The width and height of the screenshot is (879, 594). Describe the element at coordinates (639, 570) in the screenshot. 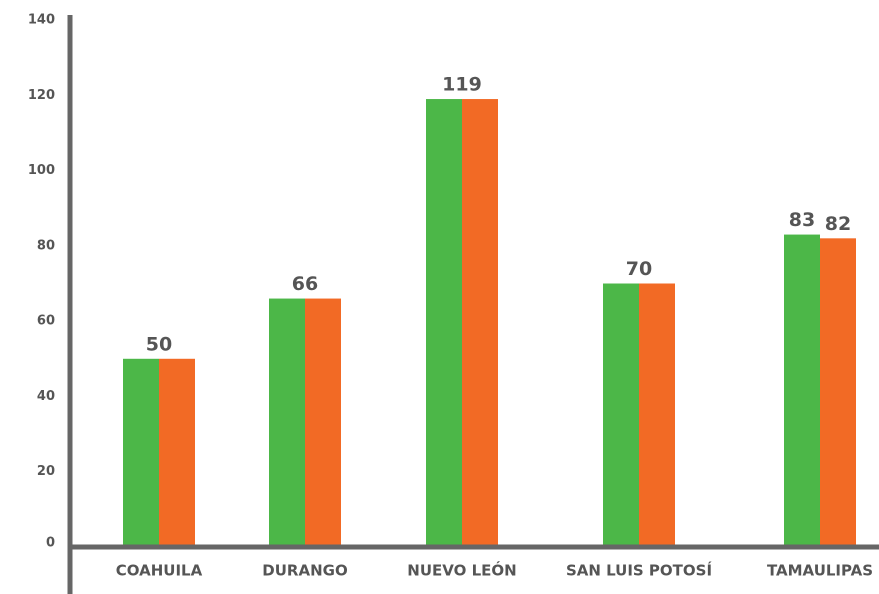

I see `x-tick-label: SAN LUIS POTOSÍ` at that location.